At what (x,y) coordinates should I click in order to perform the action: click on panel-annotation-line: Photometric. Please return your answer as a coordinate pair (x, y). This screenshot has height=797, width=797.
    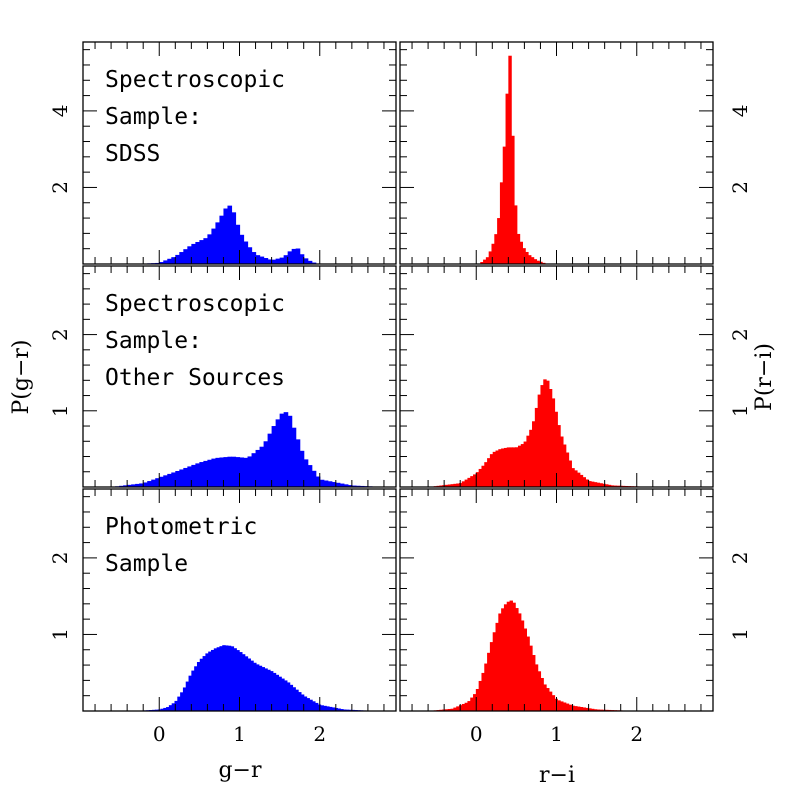
    Looking at the image, I should click on (181, 527).